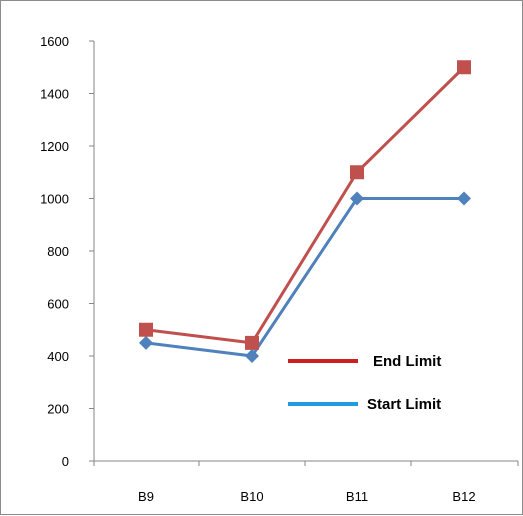  What do you see at coordinates (58, 356) in the screenshot?
I see `y-tick-label: 400` at bounding box center [58, 356].